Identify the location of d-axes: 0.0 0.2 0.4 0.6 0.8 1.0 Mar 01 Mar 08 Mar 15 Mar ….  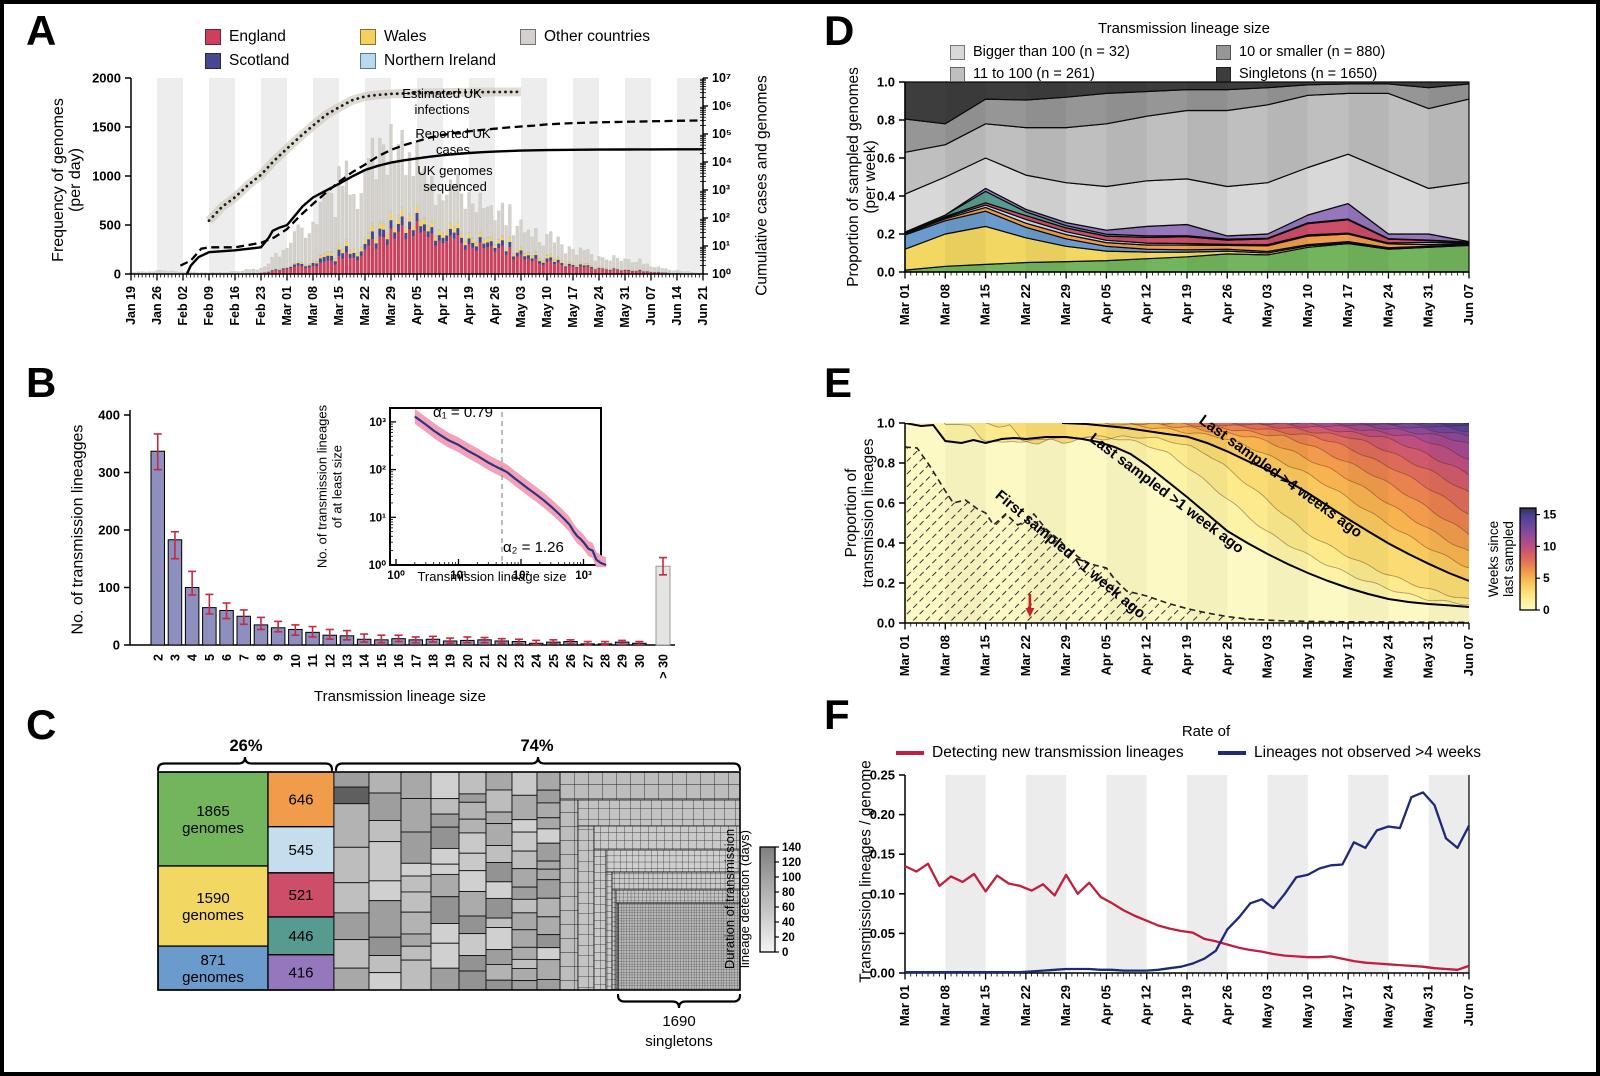
(1176, 201).